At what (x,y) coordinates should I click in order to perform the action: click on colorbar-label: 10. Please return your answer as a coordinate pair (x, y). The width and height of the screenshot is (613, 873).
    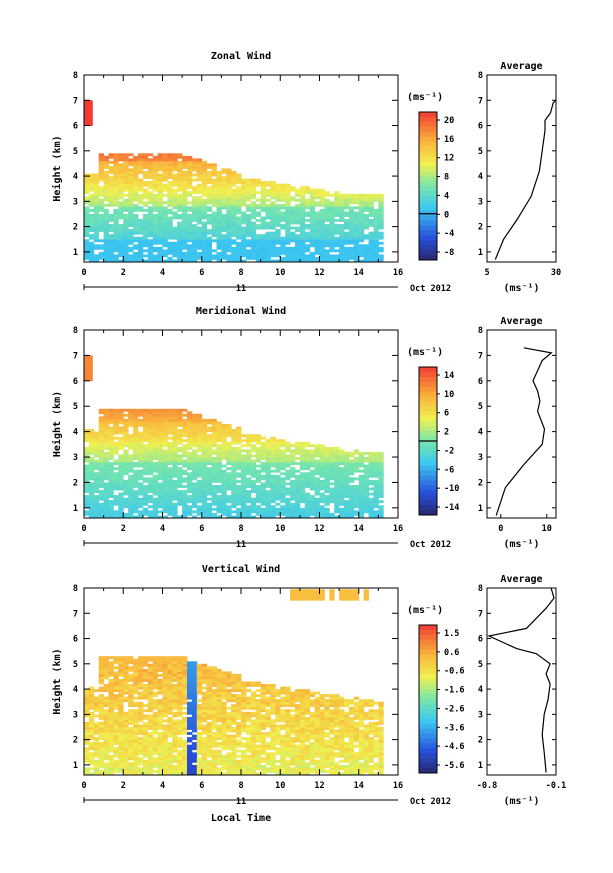
    Looking at the image, I should click on (449, 395).